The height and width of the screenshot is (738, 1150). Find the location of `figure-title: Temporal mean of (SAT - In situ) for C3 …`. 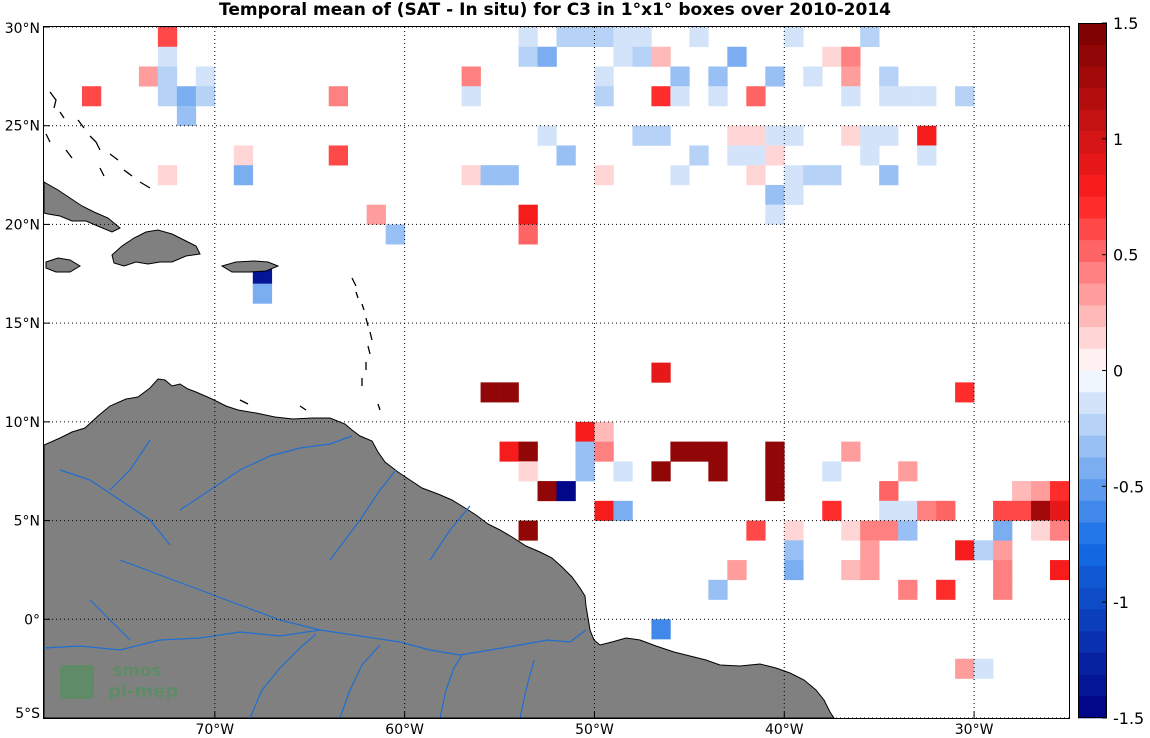

figure-title: Temporal mean of (SAT - In situ) for C3 … is located at coordinates (555, 10).